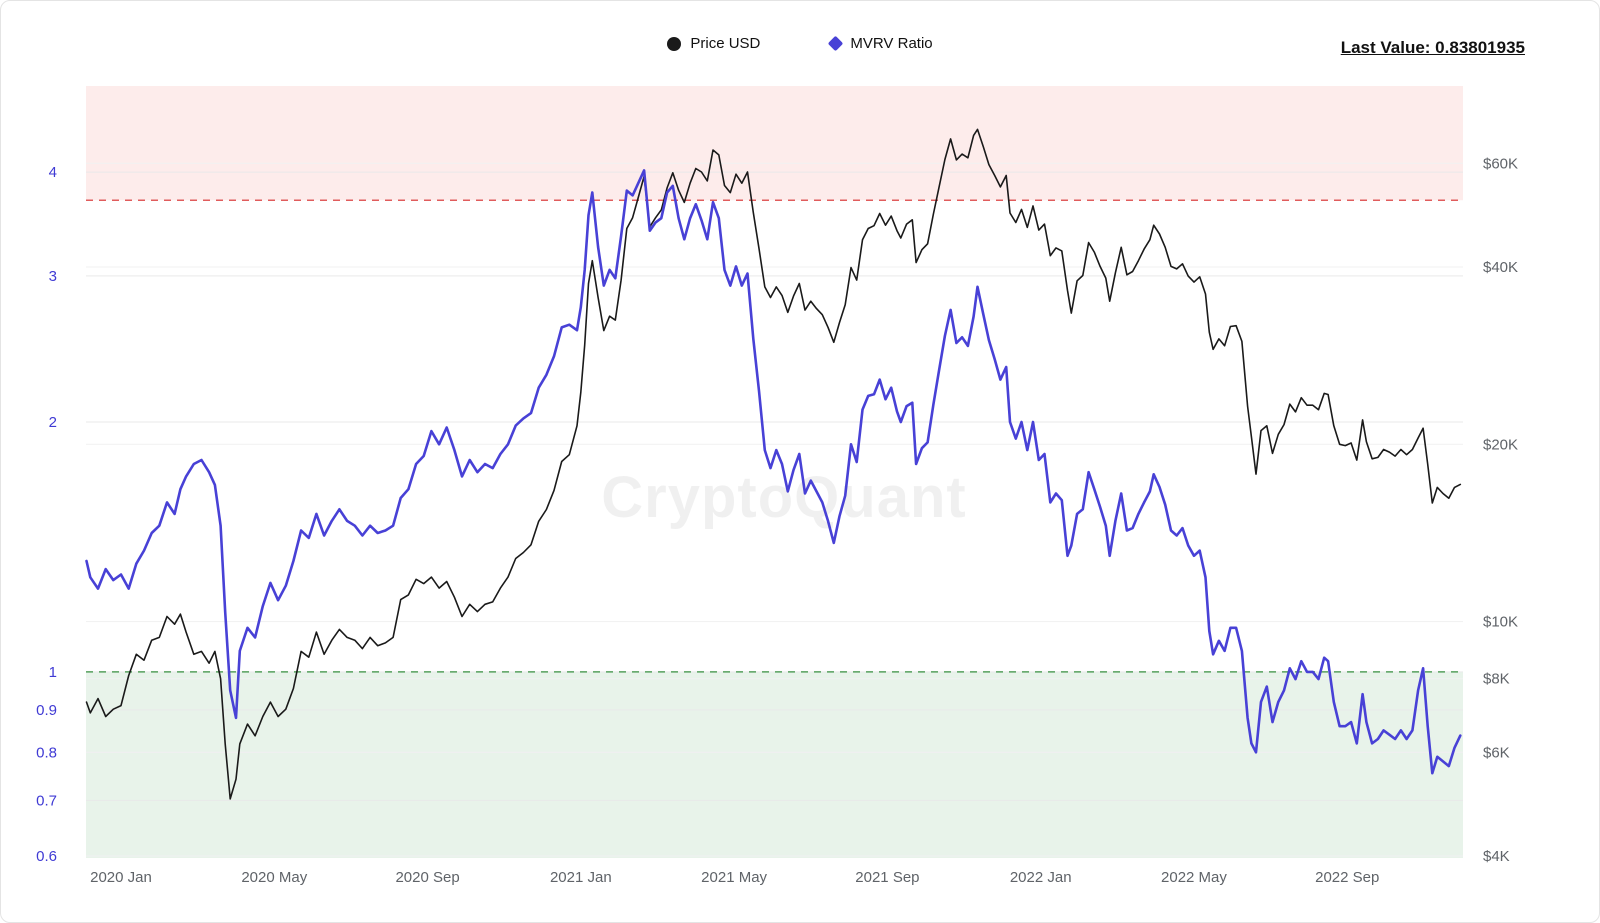 This screenshot has height=923, width=1600. What do you see at coordinates (53, 276) in the screenshot?
I see `left-axis-tick: 3` at bounding box center [53, 276].